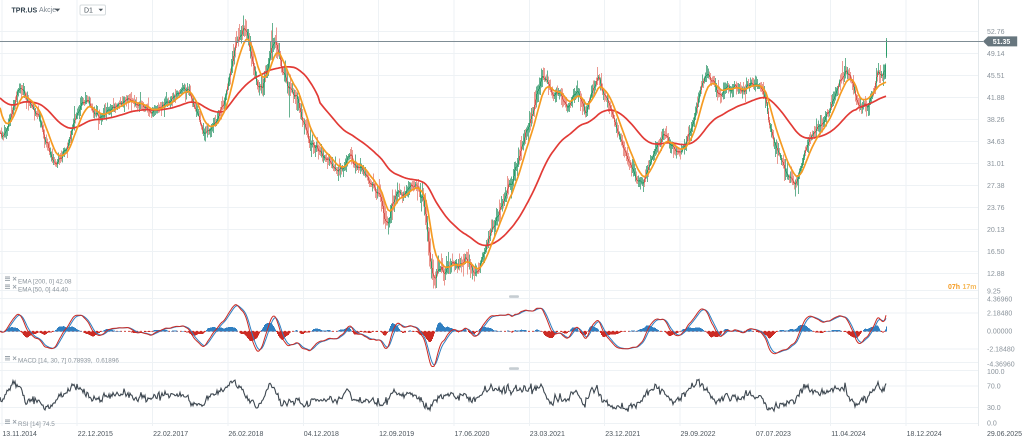  What do you see at coordinates (36, 424) in the screenshot?
I see `svg-text: RSI [14] 74.5` at bounding box center [36, 424].